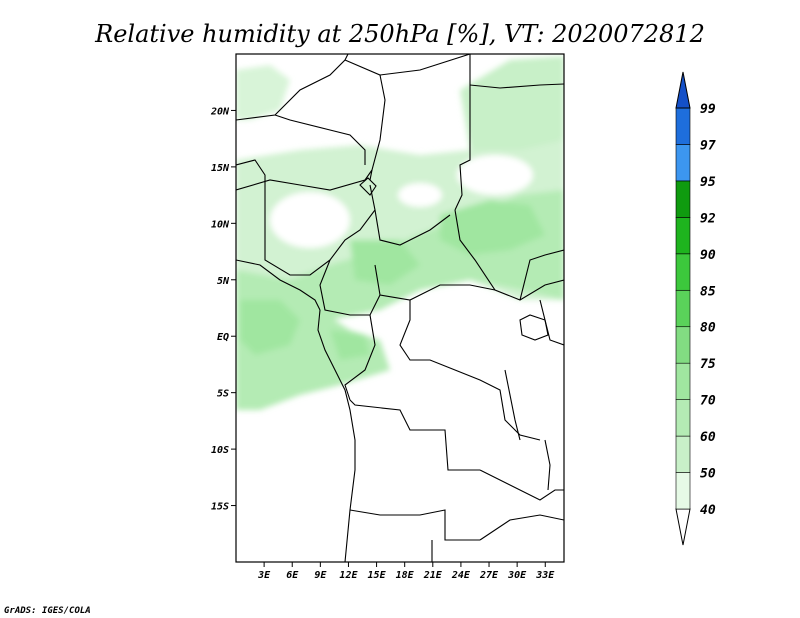  I want to click on humidity-region-patch-south, so click(350, 345).